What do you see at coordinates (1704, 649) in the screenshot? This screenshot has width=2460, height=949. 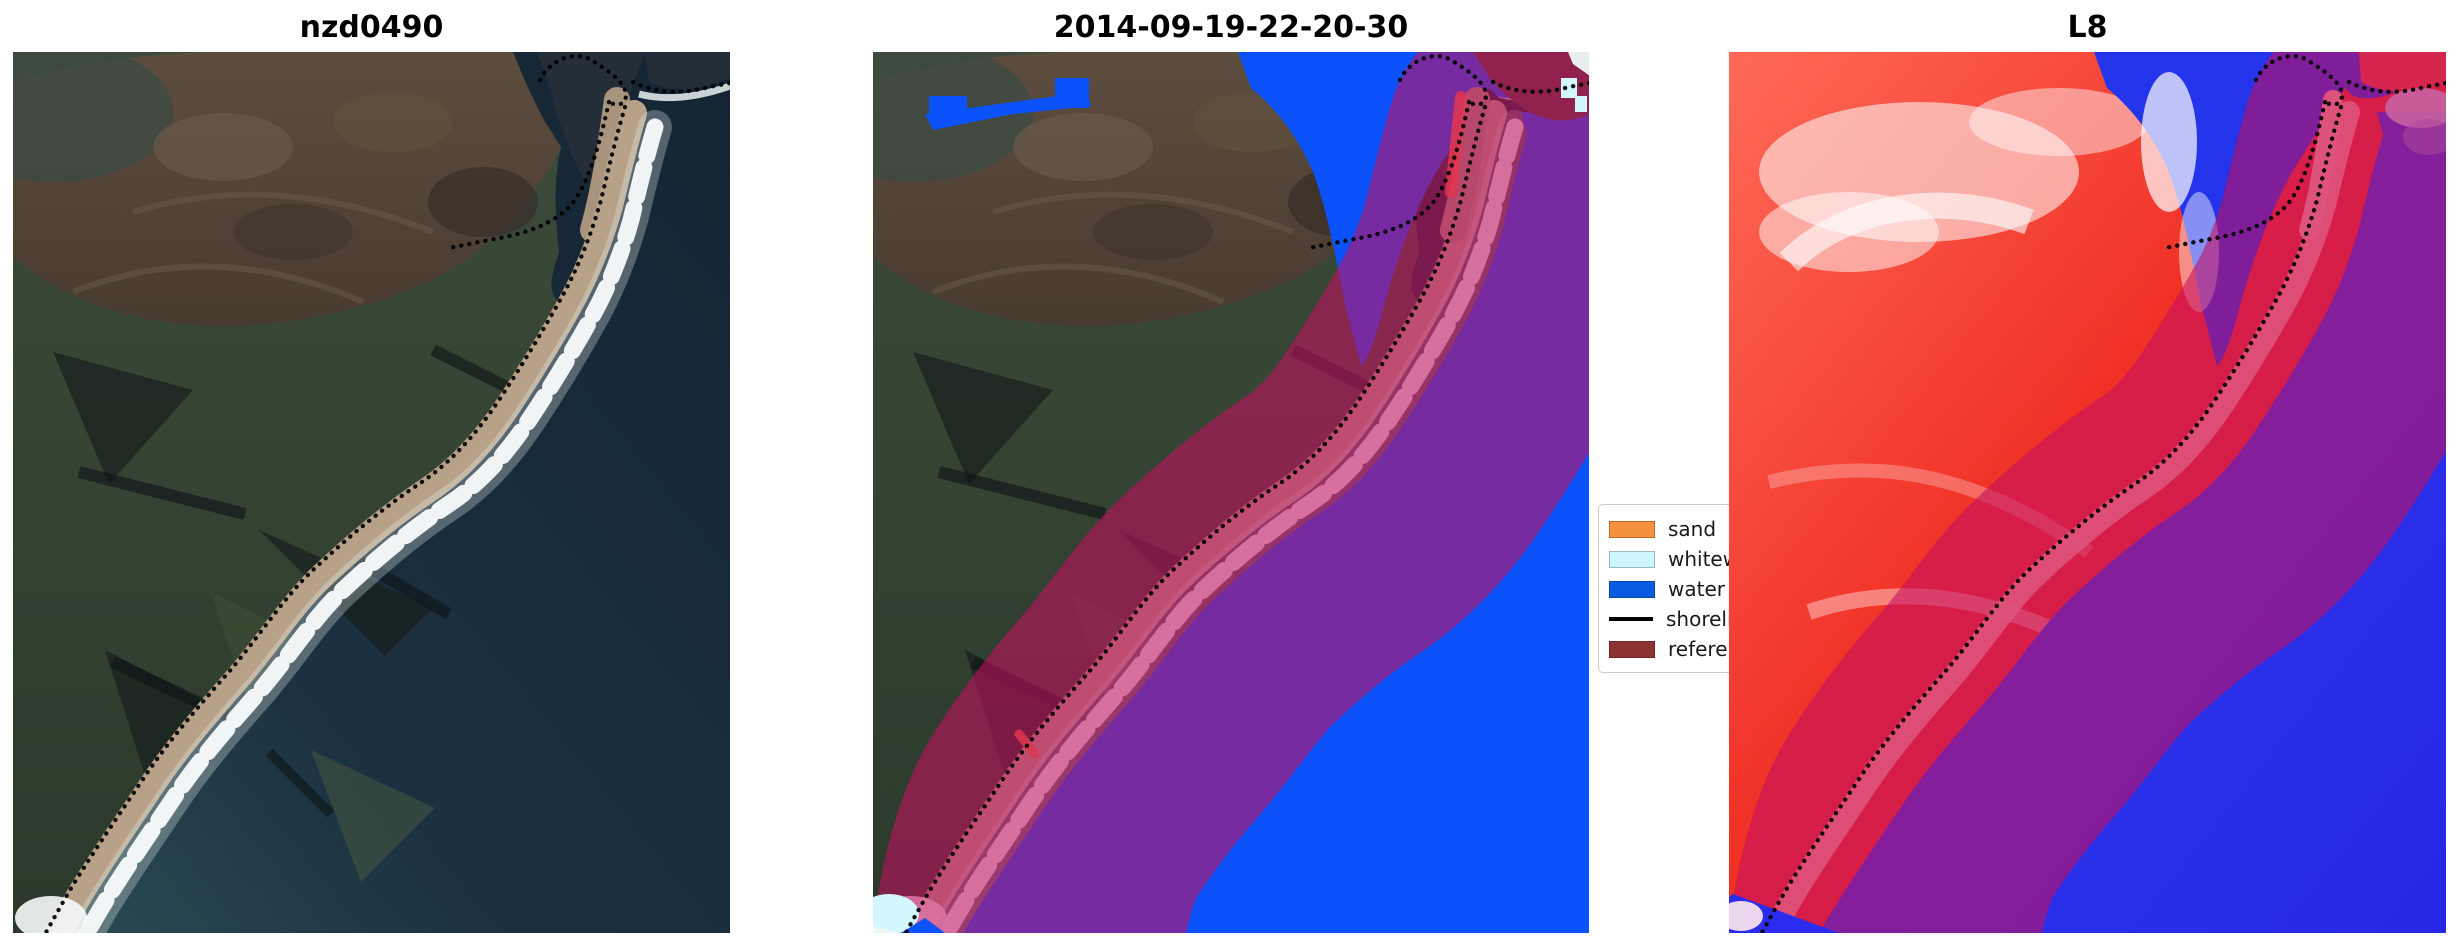 I see `legend-label: referen` at bounding box center [1704, 649].